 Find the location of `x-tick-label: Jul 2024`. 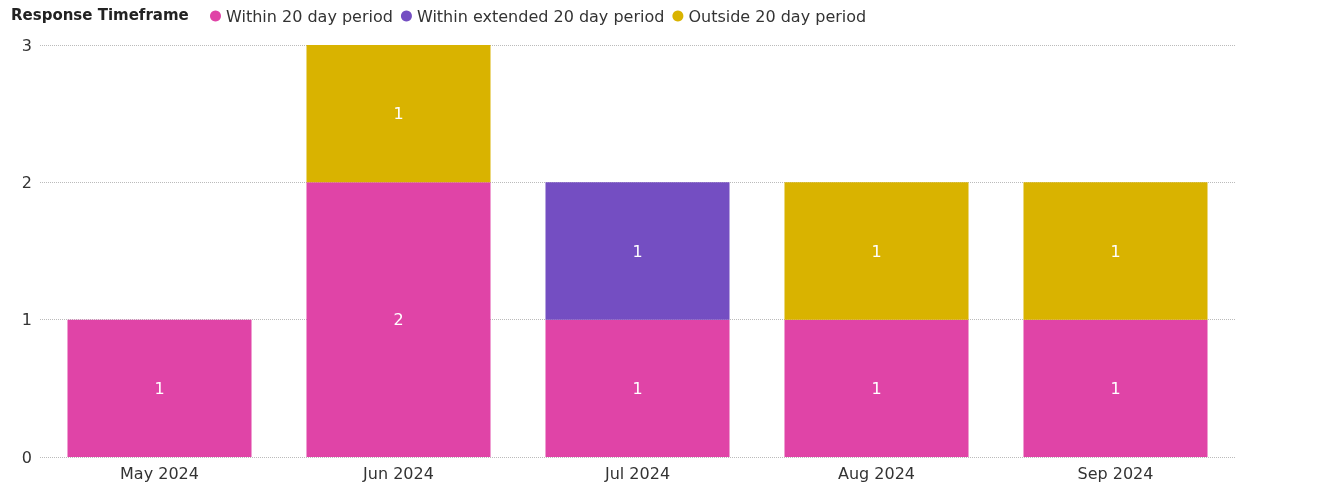

x-tick-label: Jul 2024 is located at coordinates (637, 473).